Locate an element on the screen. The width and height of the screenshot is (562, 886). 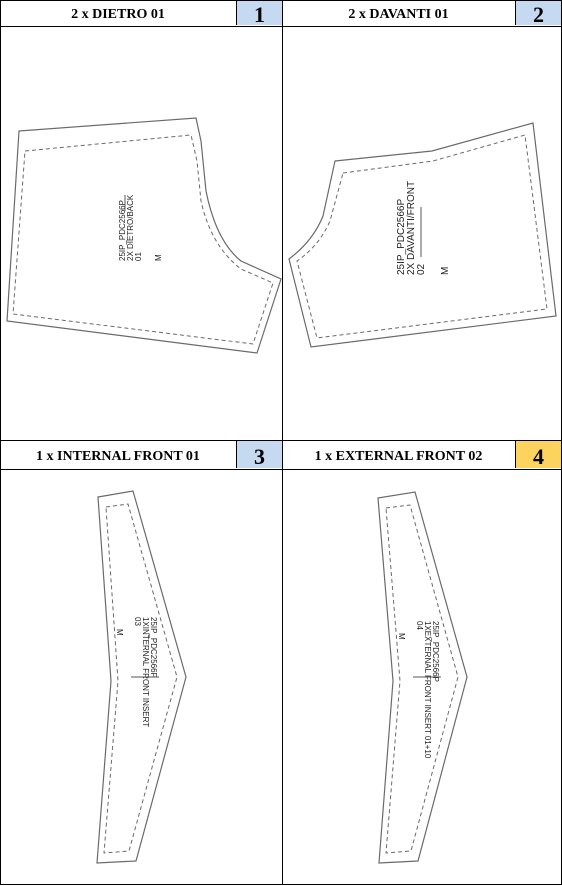
external-insert-number: 04 is located at coordinates (419, 625).